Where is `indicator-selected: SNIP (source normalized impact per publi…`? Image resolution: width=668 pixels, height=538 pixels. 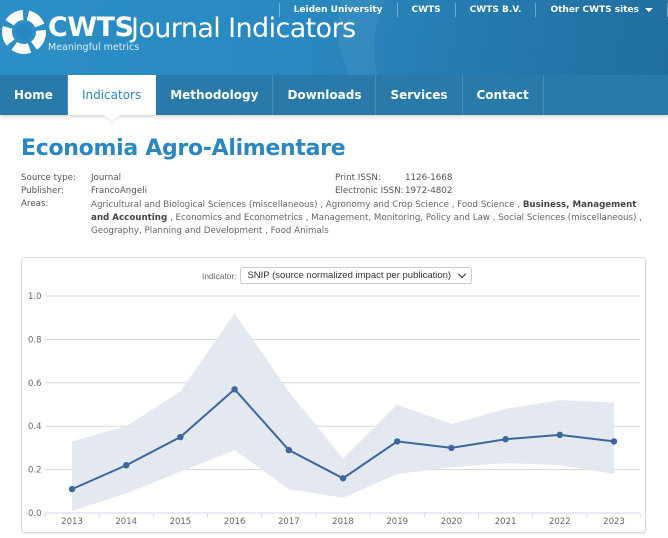
indicator-selected: SNIP (source normalized impact per publi… is located at coordinates (349, 275).